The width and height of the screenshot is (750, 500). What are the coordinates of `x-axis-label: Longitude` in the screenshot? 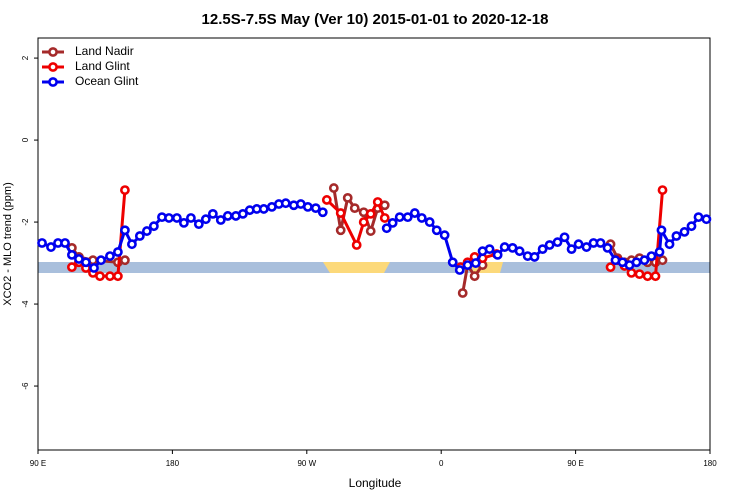 It's located at (375, 483).